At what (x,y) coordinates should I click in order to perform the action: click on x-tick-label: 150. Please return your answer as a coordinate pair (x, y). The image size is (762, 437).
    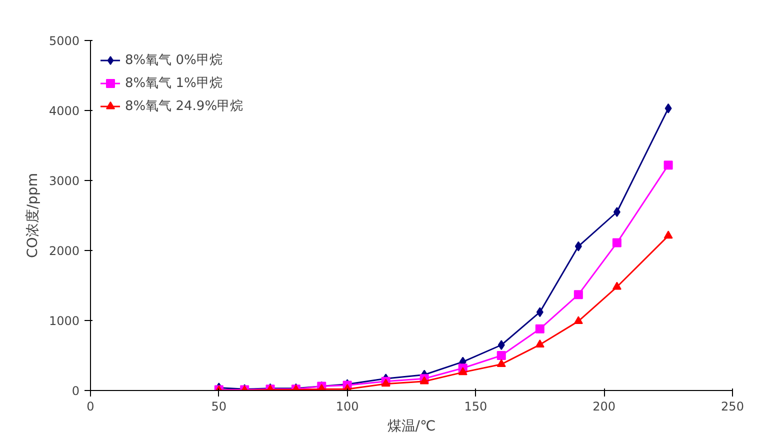
    Looking at the image, I should click on (476, 407).